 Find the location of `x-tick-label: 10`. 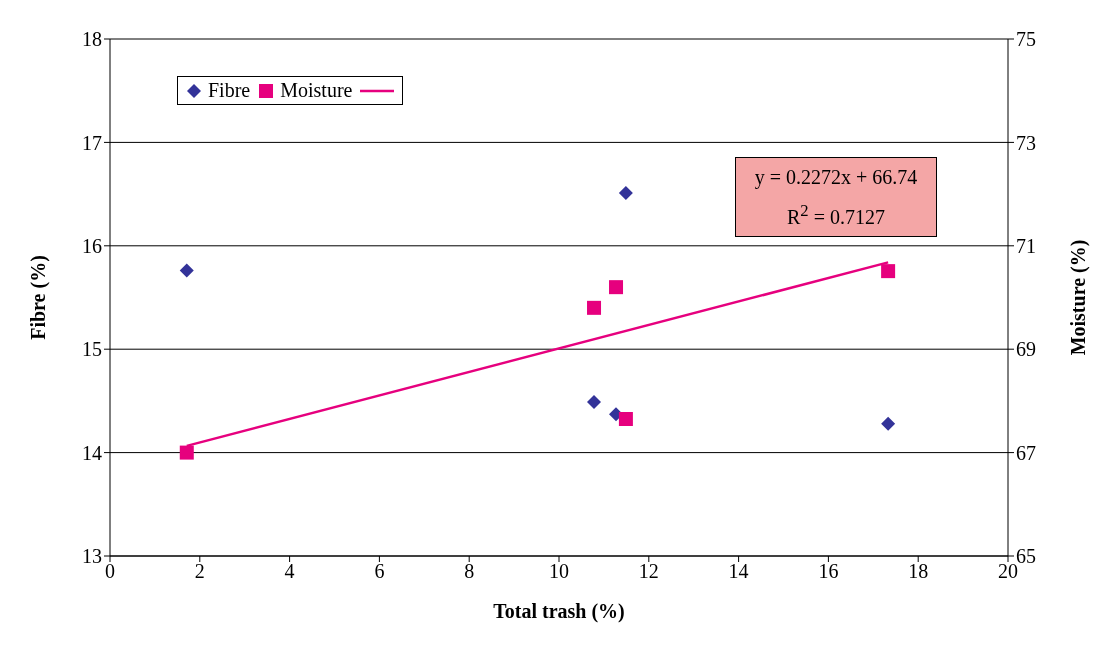

x-tick-label: 10 is located at coordinates (559, 571).